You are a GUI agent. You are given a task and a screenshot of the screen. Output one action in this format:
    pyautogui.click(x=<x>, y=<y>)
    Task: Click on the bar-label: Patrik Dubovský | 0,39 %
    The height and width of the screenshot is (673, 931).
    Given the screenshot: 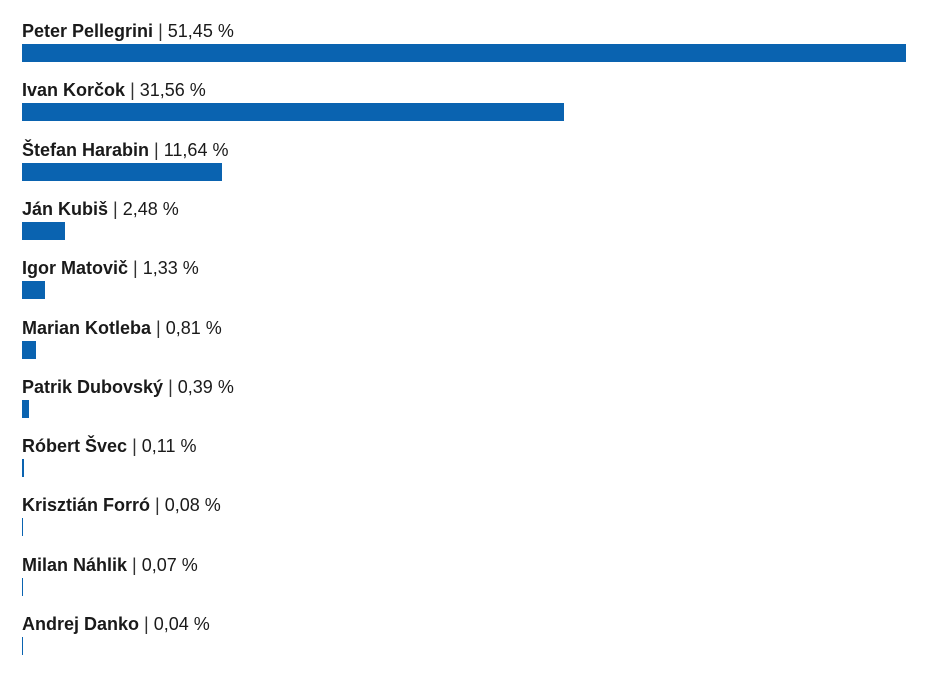 What is the action you would take?
    pyautogui.click(x=128, y=387)
    